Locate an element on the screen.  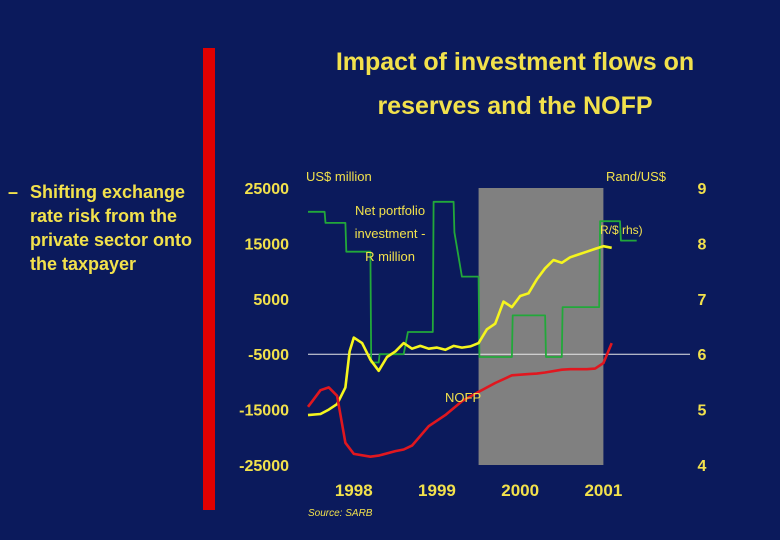
series-line-green is located at coordinates (472, 282).